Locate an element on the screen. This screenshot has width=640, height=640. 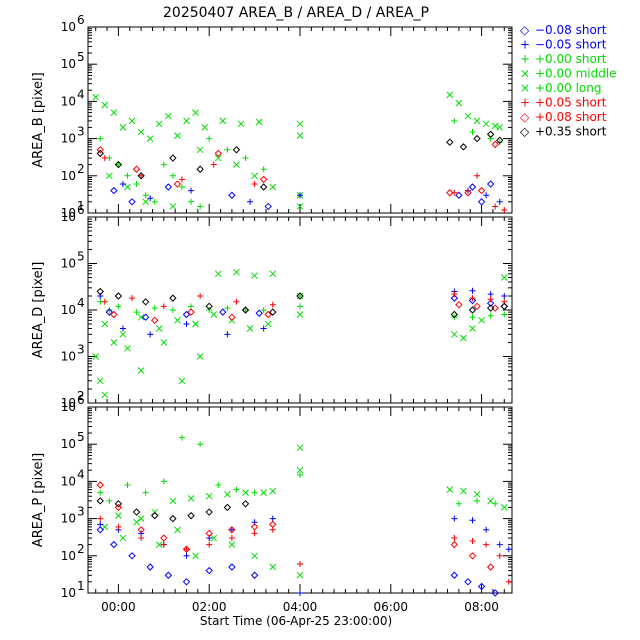
series--0-00-middle is located at coordinates (311, 485).